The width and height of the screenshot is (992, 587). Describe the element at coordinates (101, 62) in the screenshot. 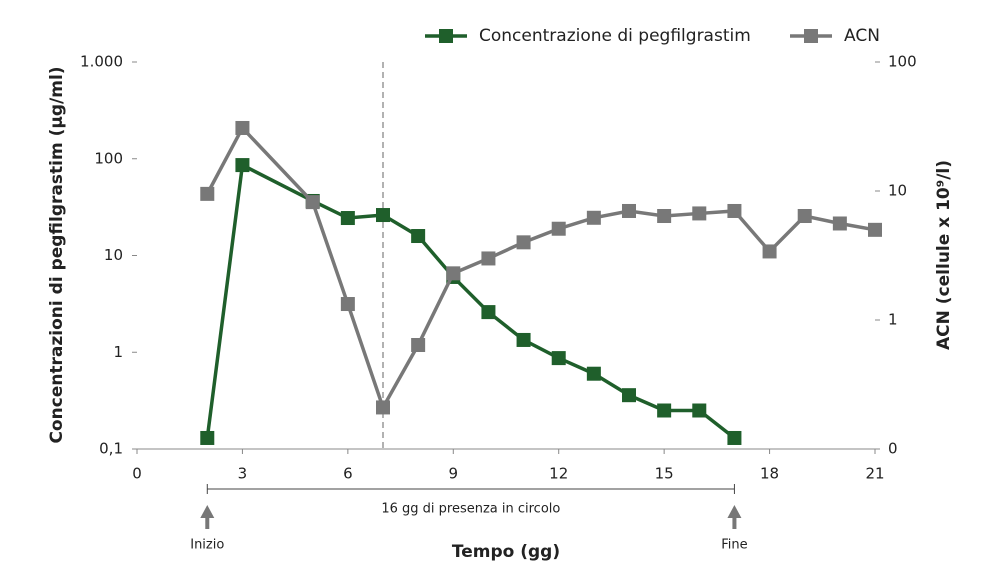

I see `y-tick-label: 1.000` at that location.